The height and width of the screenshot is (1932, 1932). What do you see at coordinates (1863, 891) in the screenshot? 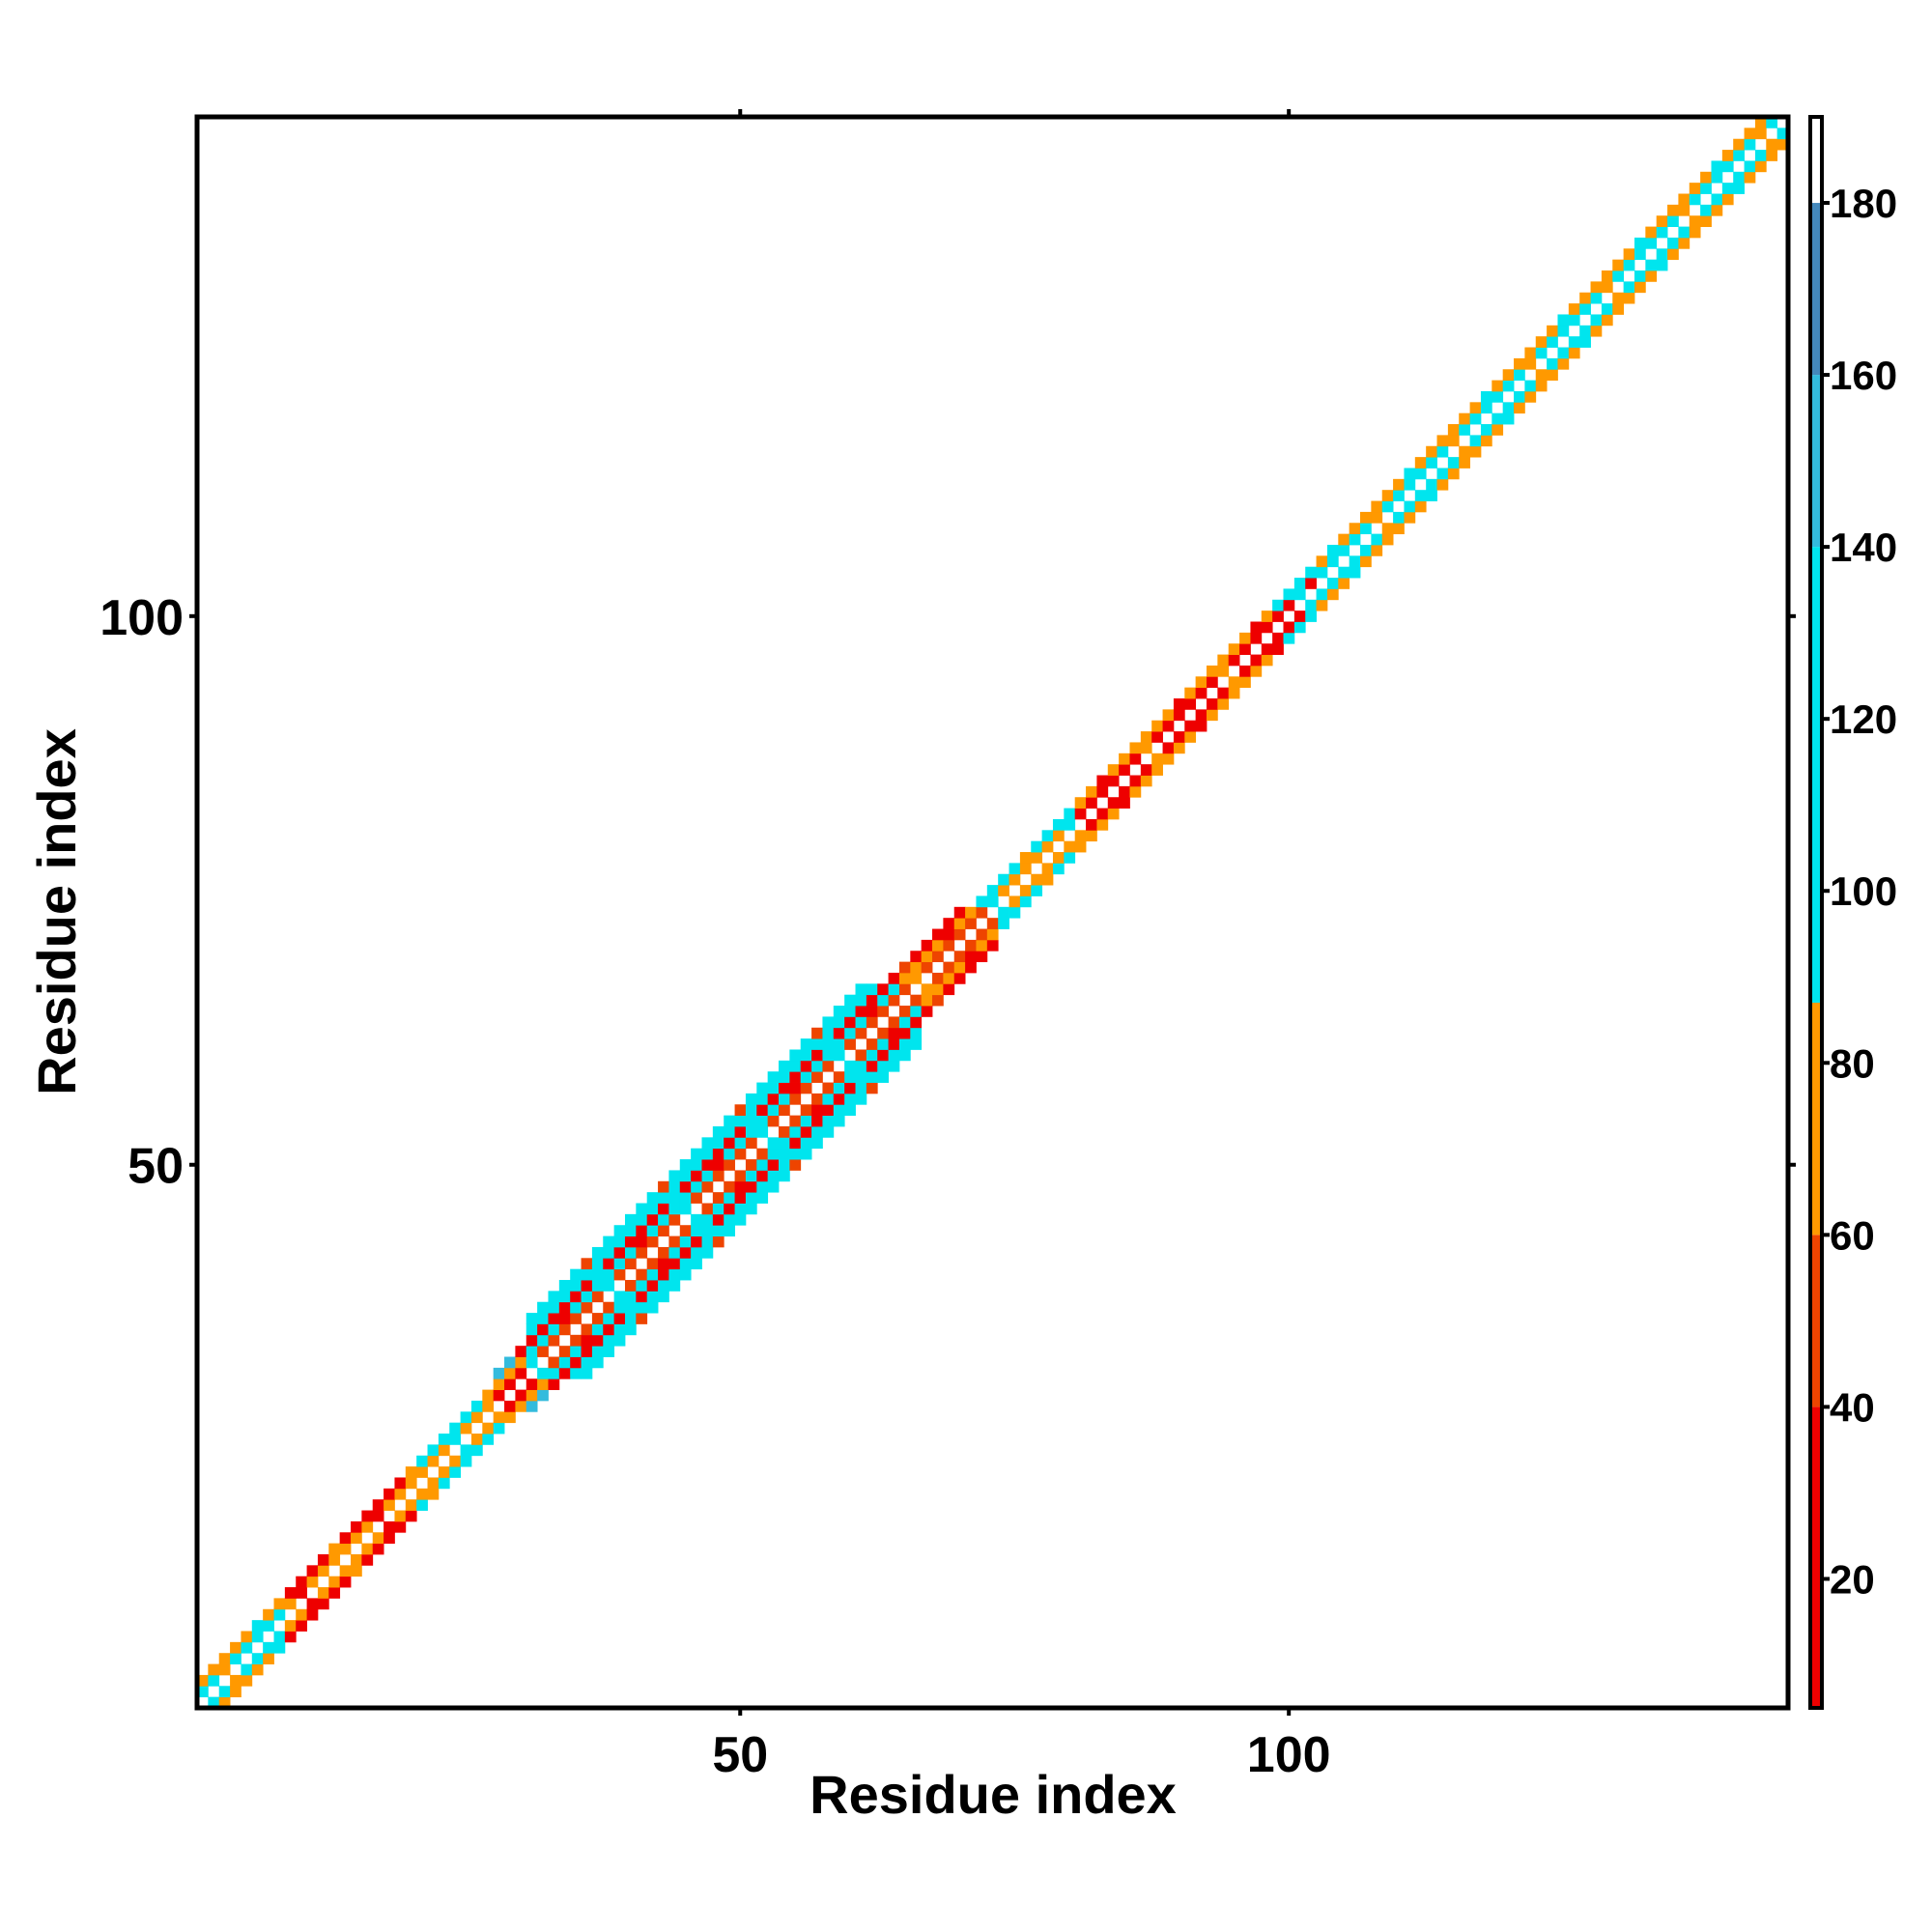
I see `colorbar-tick-label: 100` at bounding box center [1863, 891].